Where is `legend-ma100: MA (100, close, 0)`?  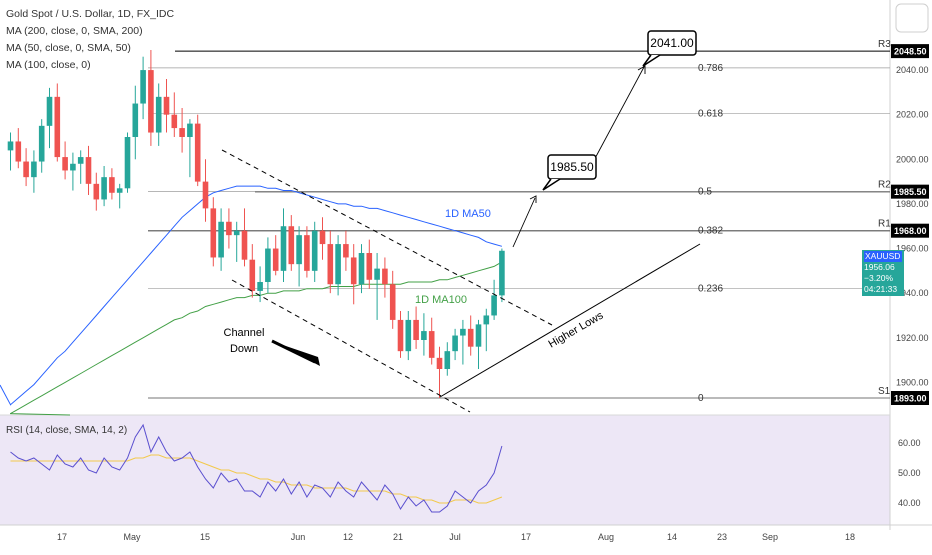
legend-ma100: MA (100, close, 0) is located at coordinates (48, 65).